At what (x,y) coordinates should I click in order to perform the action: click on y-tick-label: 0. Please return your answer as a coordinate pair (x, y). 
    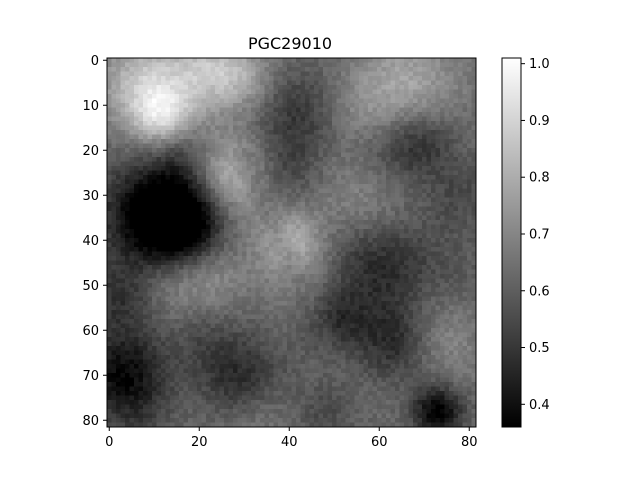
    Looking at the image, I should click on (95, 61).